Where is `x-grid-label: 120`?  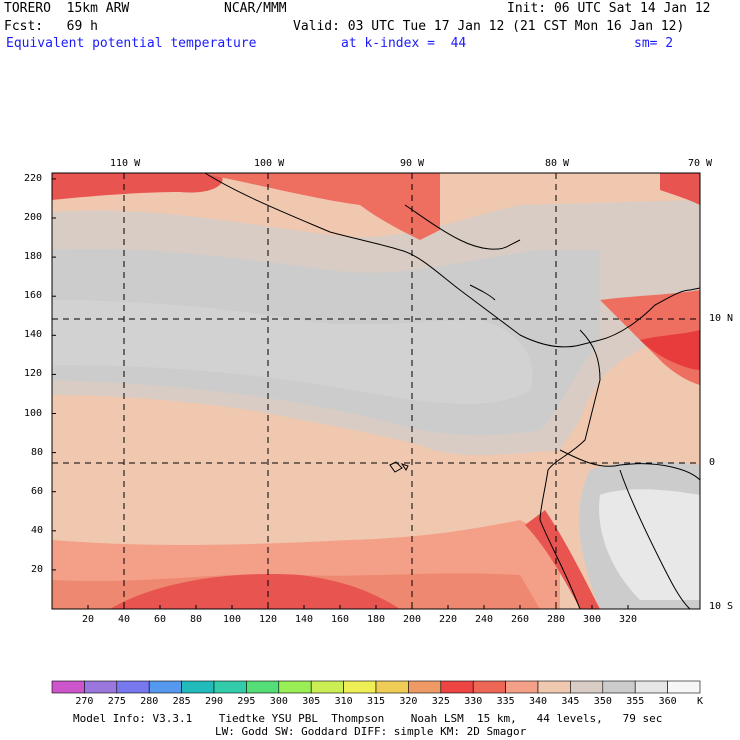
x-grid-label: 120 is located at coordinates (268, 619).